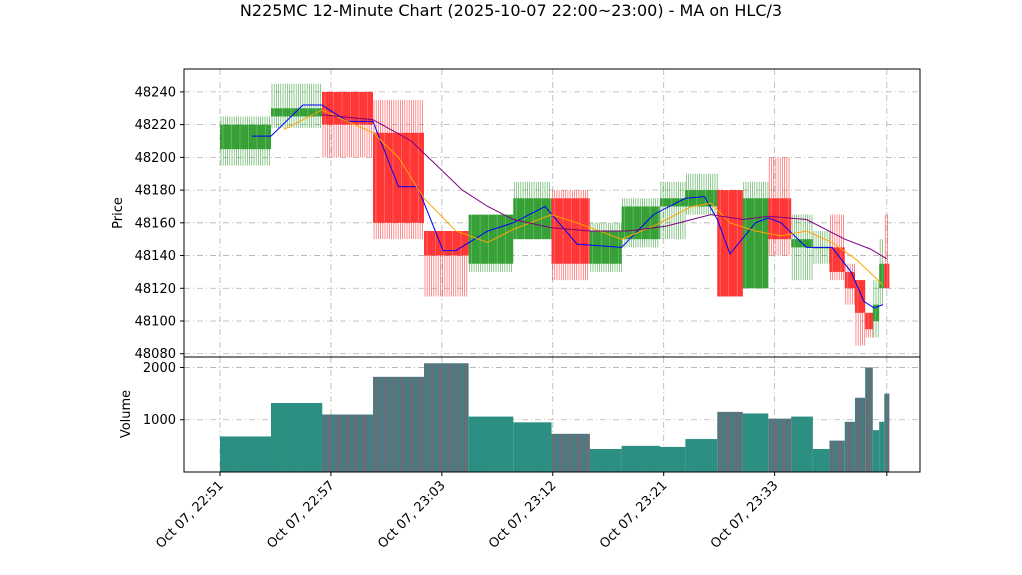 Image resolution: width=1022 pixels, height=575 pixels. What do you see at coordinates (155, 223) in the screenshot?
I see `price-tick-label: 48160` at bounding box center [155, 223].